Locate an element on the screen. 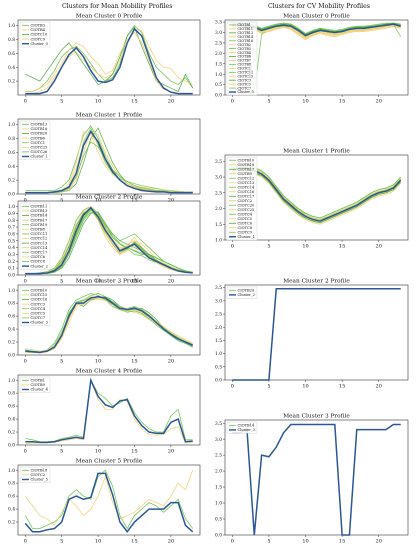 The width and height of the screenshot is (417, 550). p6-legend-label: CIOTC11 is located at coordinates (246, 73).